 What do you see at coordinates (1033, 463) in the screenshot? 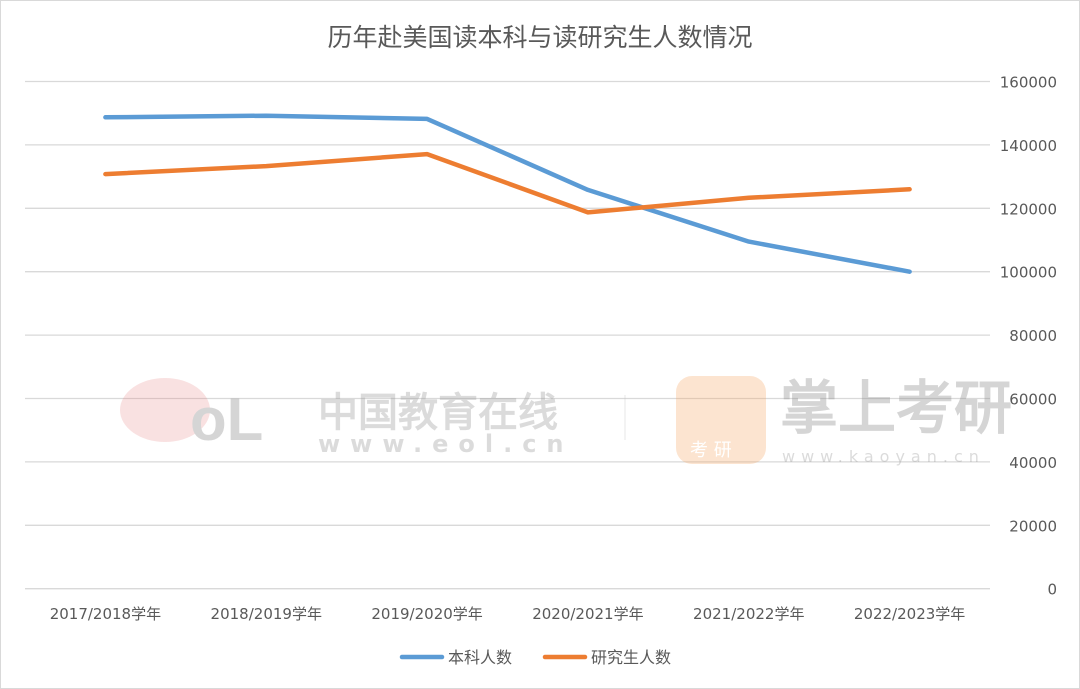
I see `y-tick-label: 40000` at bounding box center [1033, 463].